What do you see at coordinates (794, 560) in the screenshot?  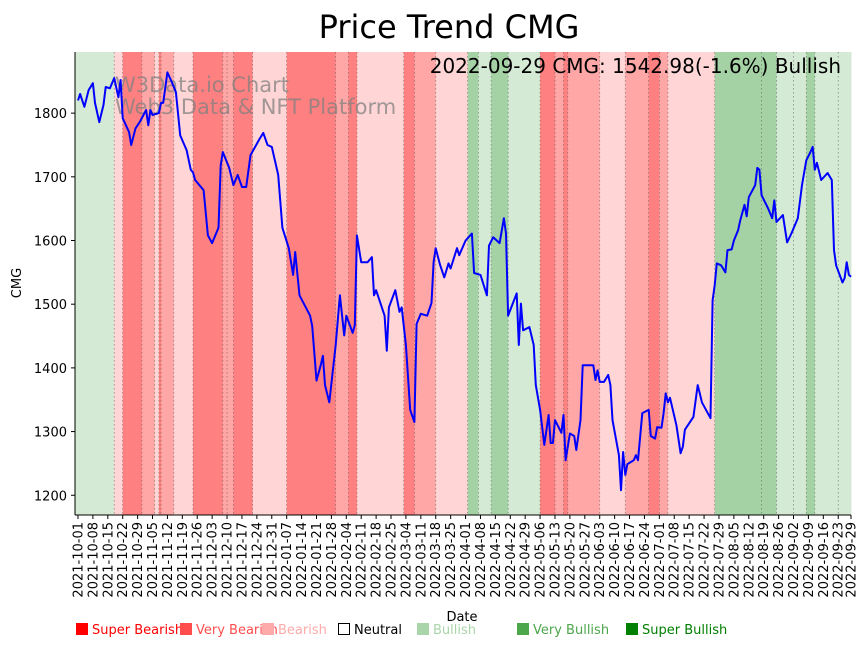 I see `x-tick-label: 2022-09-02` at bounding box center [794, 560].